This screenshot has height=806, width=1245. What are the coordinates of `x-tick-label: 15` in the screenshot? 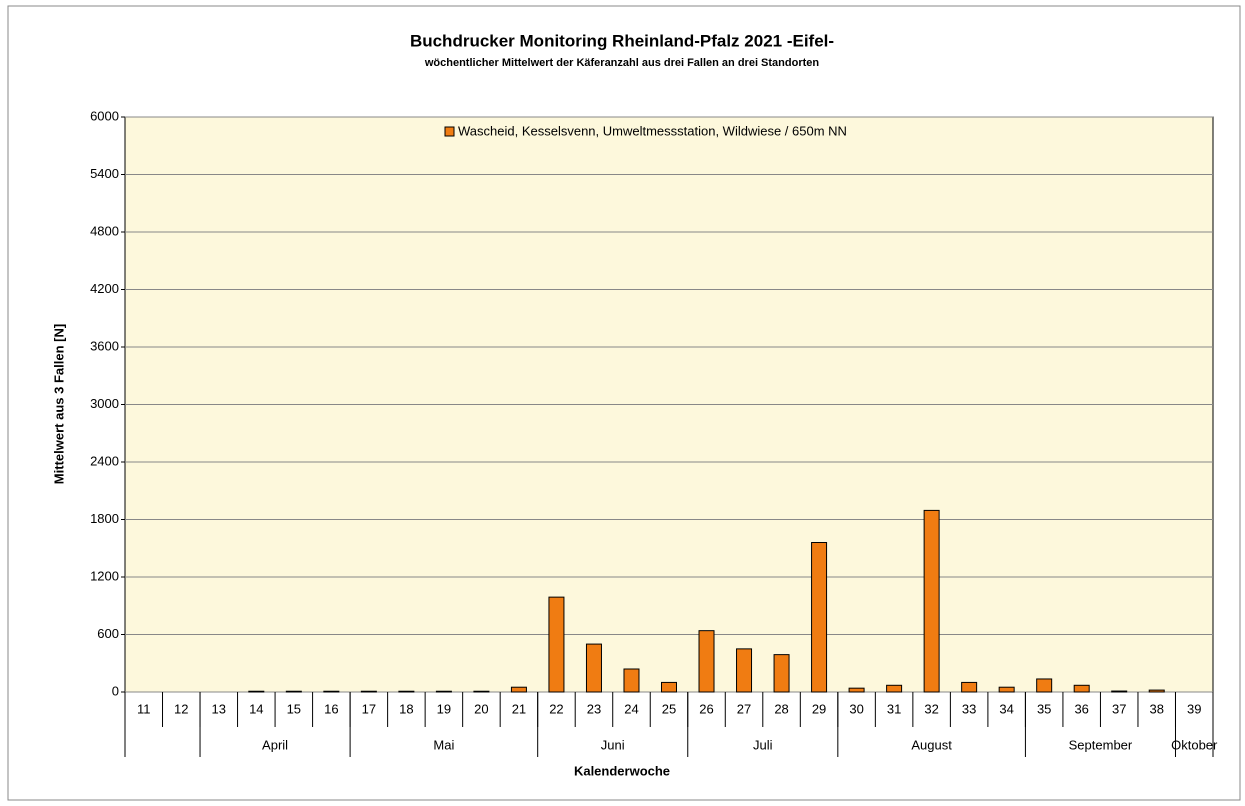 It's located at (294, 708).